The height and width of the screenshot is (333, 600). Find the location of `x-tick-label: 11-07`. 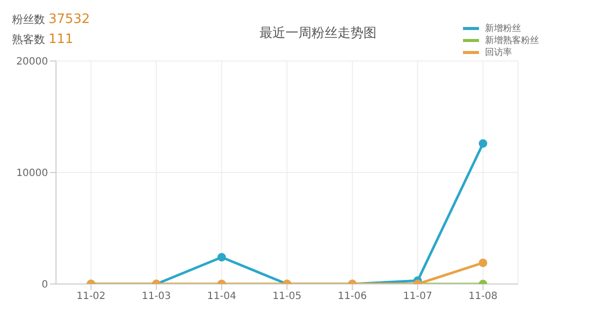

x-tick-label: 11-07 is located at coordinates (417, 296).